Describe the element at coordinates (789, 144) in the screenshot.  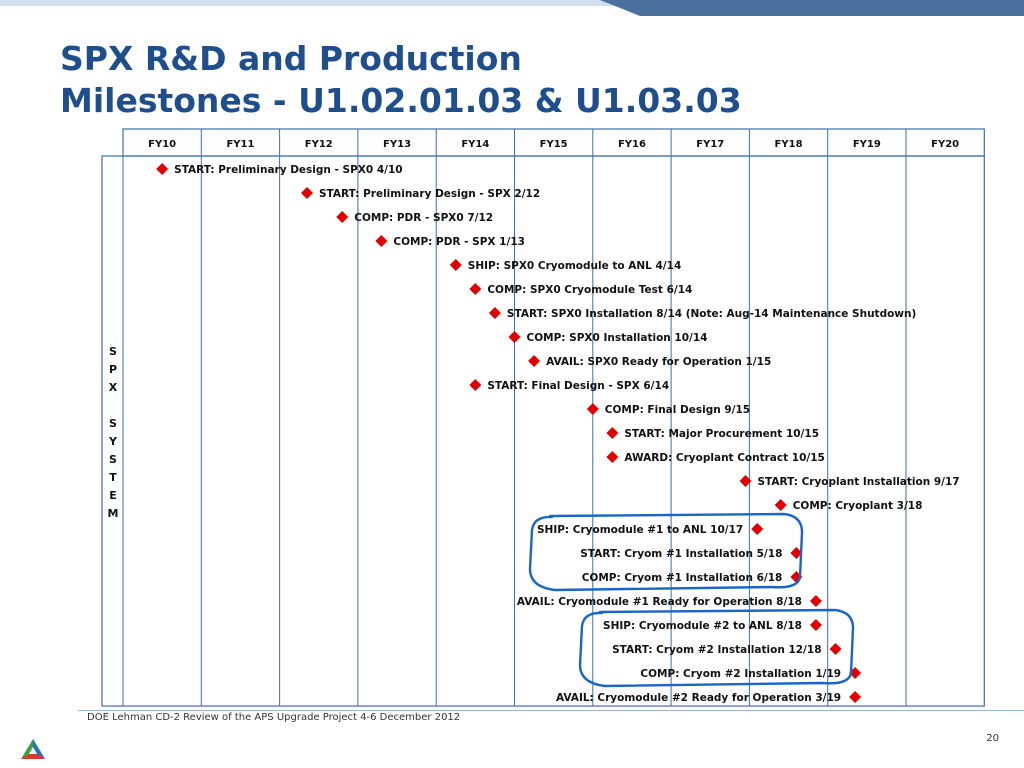
I see `fy-label: FY18` at that location.